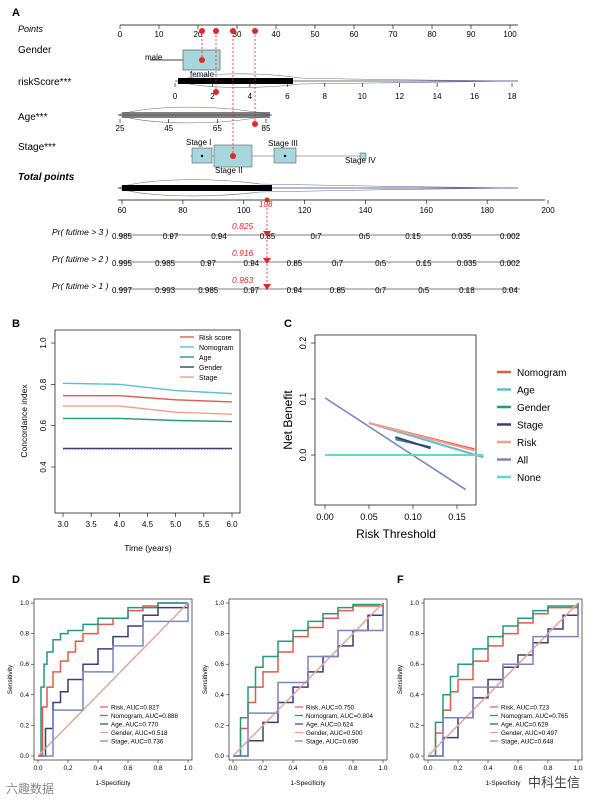 Image resolution: width=593 pixels, height=808 pixels. I want to click on prob-value: 0.916, so click(243, 253).